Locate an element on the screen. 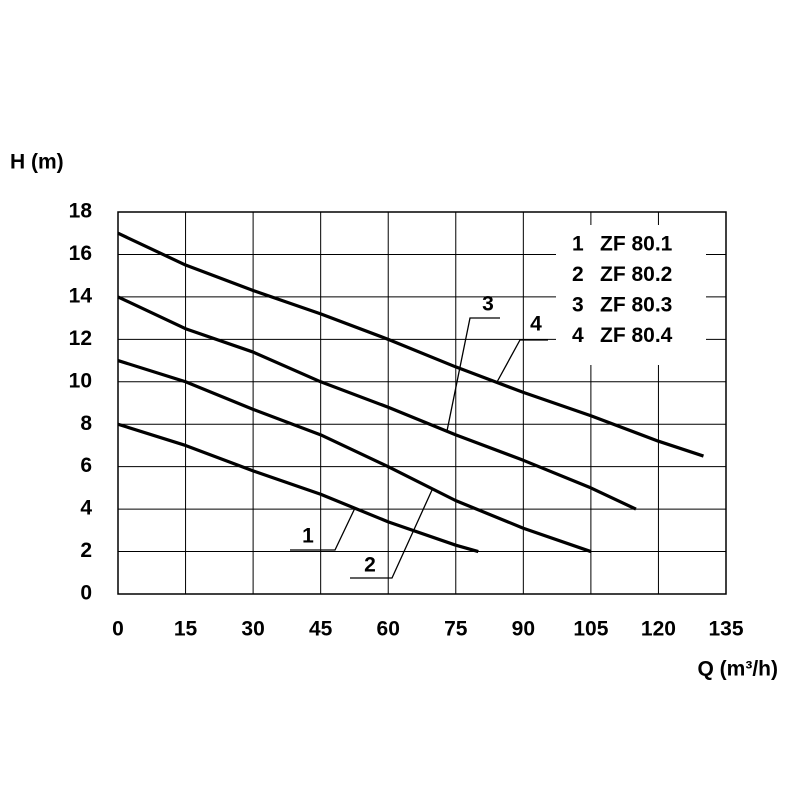 This screenshot has width=800, height=805. y-tick-label: 10 is located at coordinates (80, 380).